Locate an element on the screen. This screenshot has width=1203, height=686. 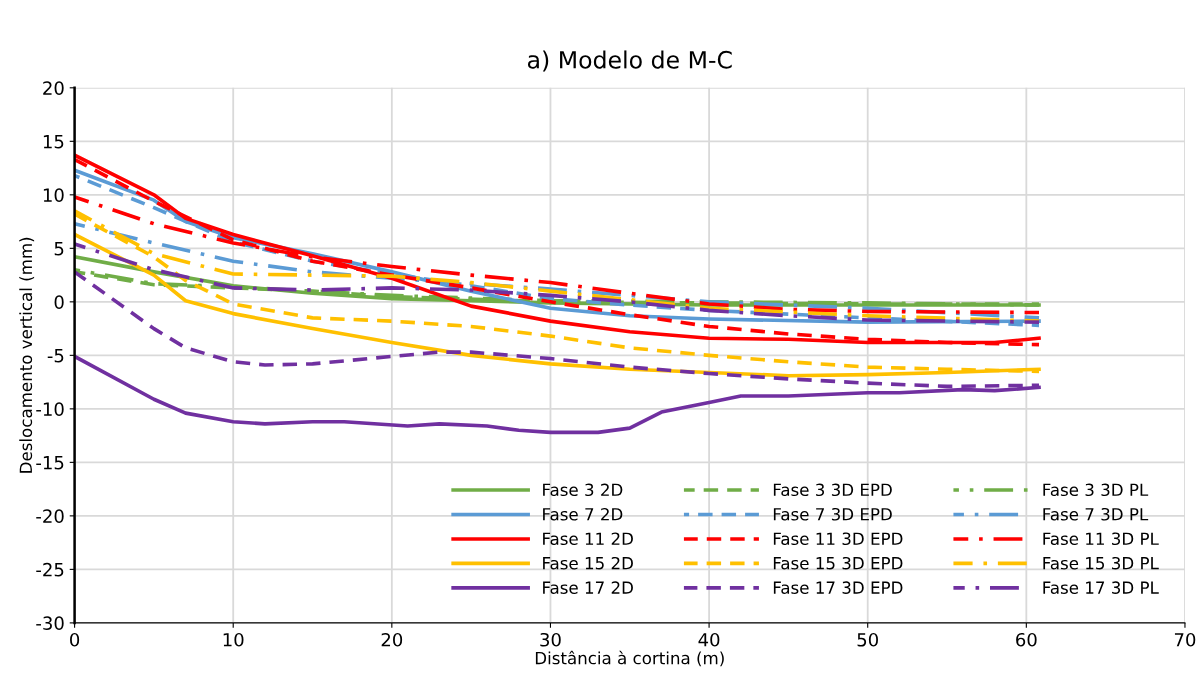
legend-label: Fase 3 3D EPD is located at coordinates (832, 490).